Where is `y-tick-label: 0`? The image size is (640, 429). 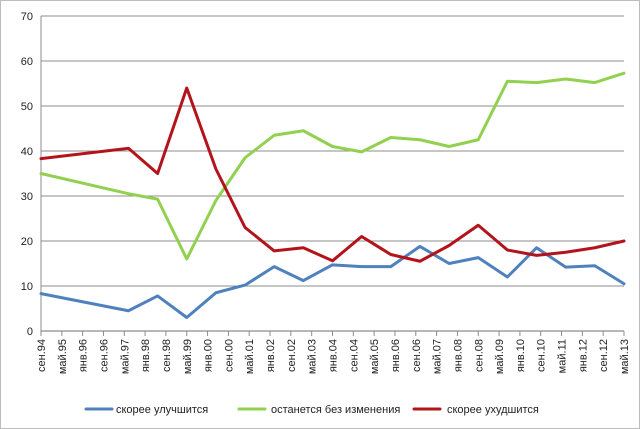
y-tick-label: 0 is located at coordinates (30, 332).